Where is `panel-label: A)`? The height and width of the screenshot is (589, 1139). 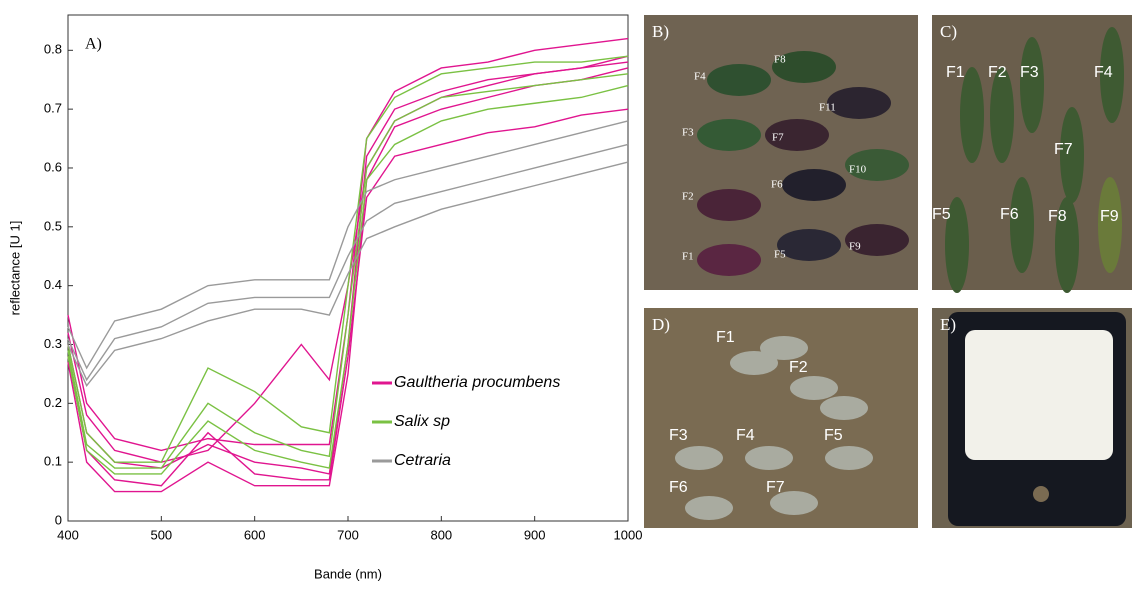
panel-label: A) is located at coordinates (93, 44).